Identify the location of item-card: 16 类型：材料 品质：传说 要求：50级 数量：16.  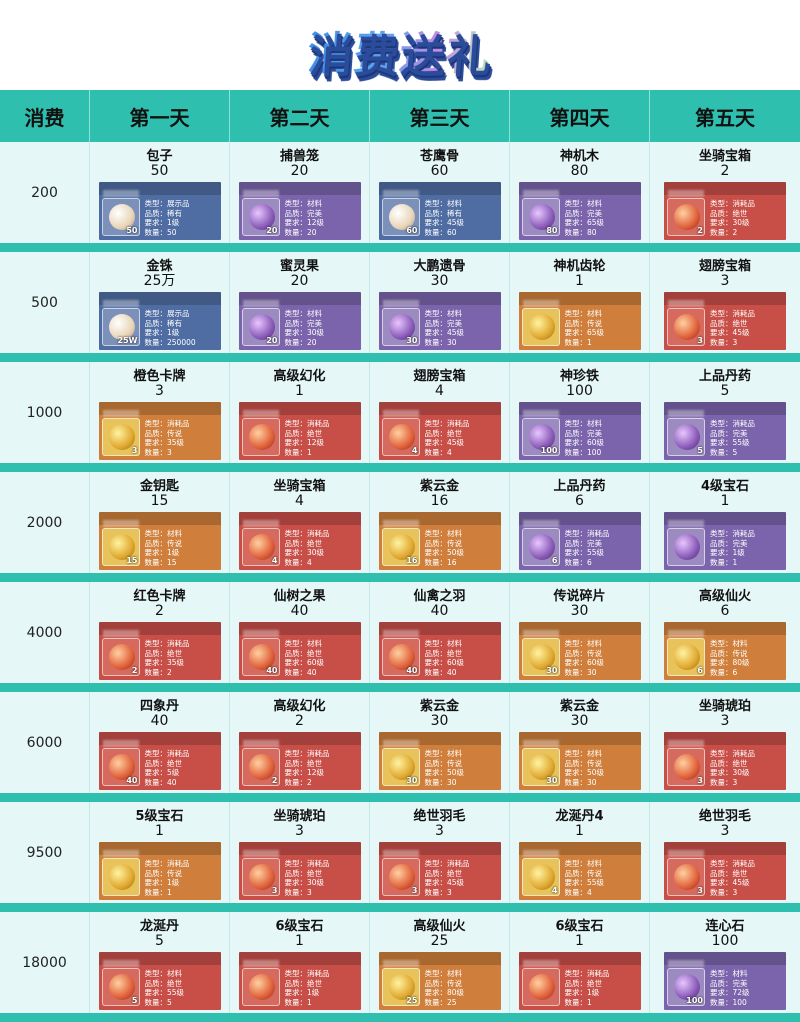
(439, 541).